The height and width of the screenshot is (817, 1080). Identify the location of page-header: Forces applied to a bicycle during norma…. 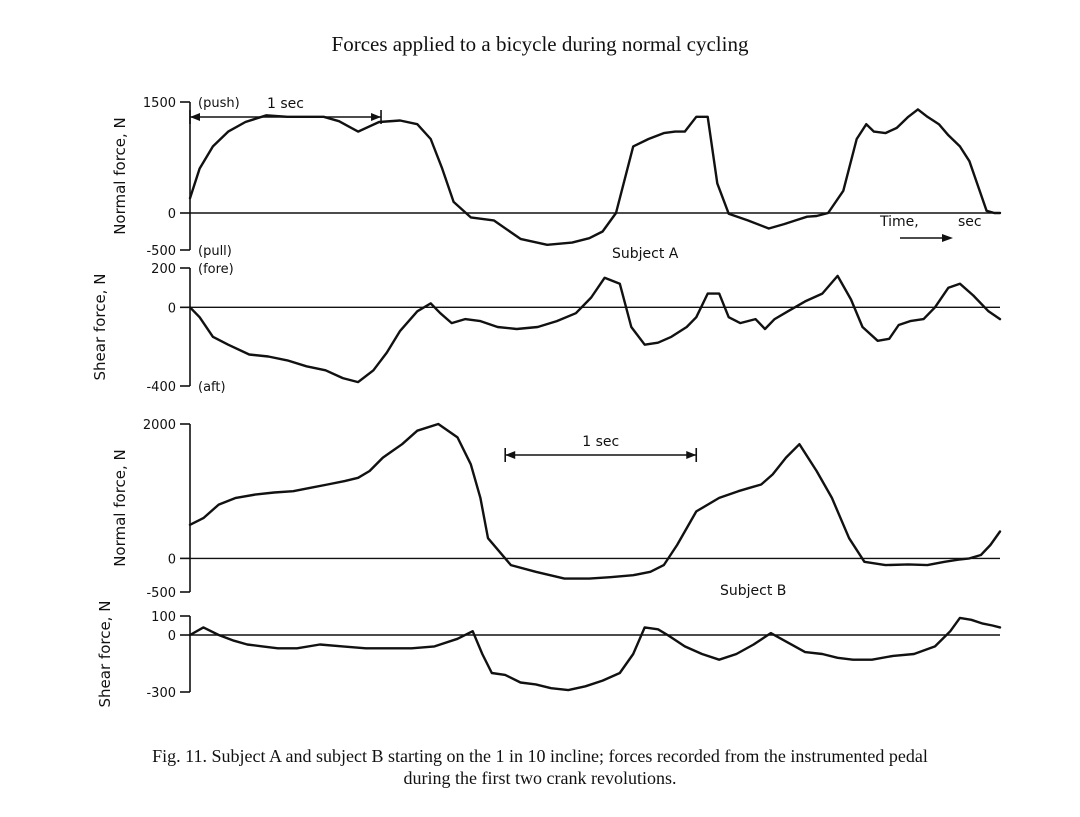
(540, 44).